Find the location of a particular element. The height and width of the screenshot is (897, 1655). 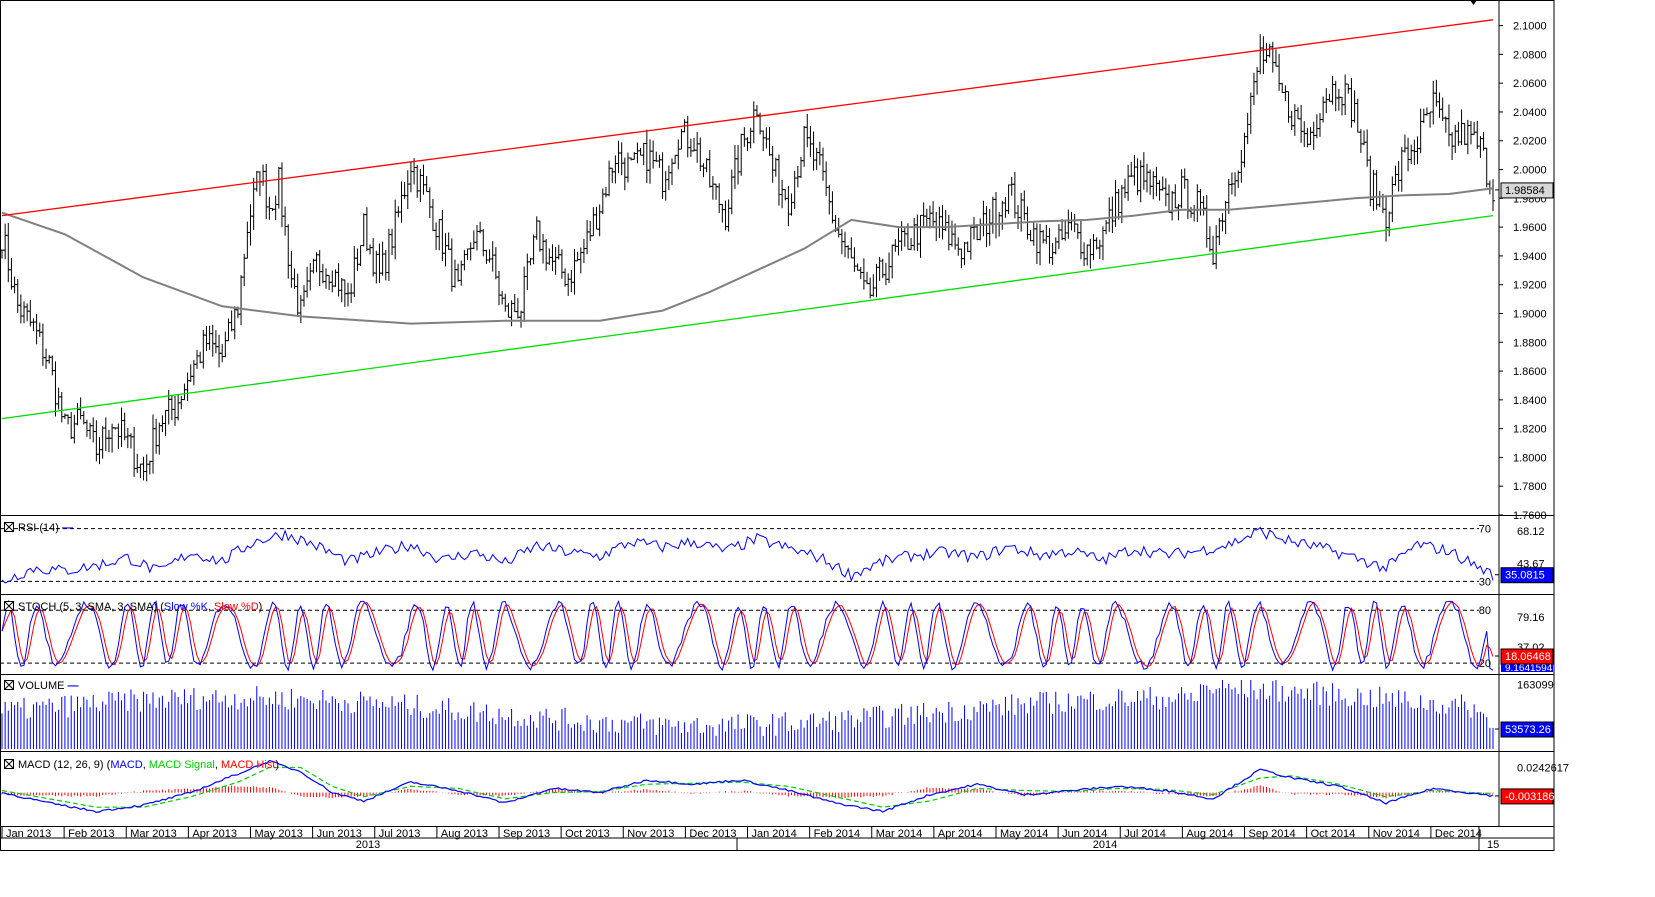

panel-title-text: MACD (12, 26, 9) is located at coordinates (62, 765).